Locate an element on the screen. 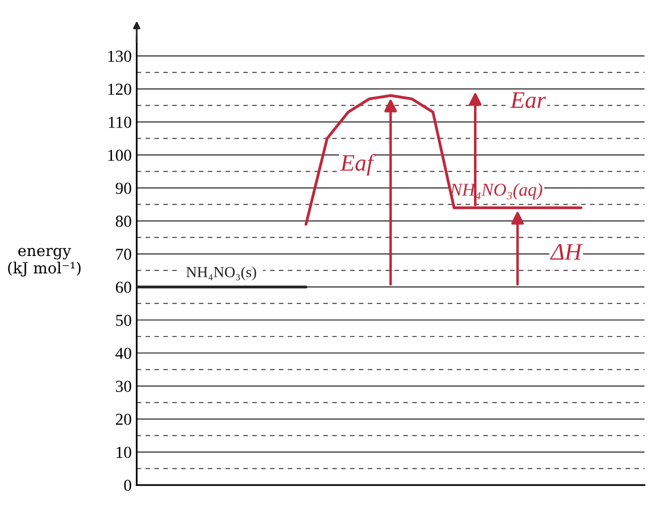 This screenshot has height=516, width=651. y-tick-label: 100 is located at coordinates (120, 155).